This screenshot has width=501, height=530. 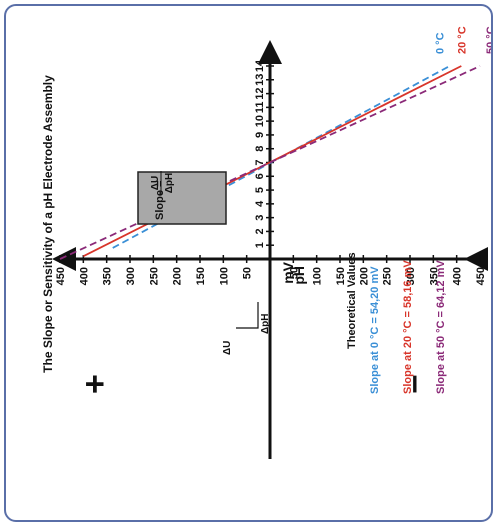 I want to click on y-axis-label: mV, so click(x=288, y=272).